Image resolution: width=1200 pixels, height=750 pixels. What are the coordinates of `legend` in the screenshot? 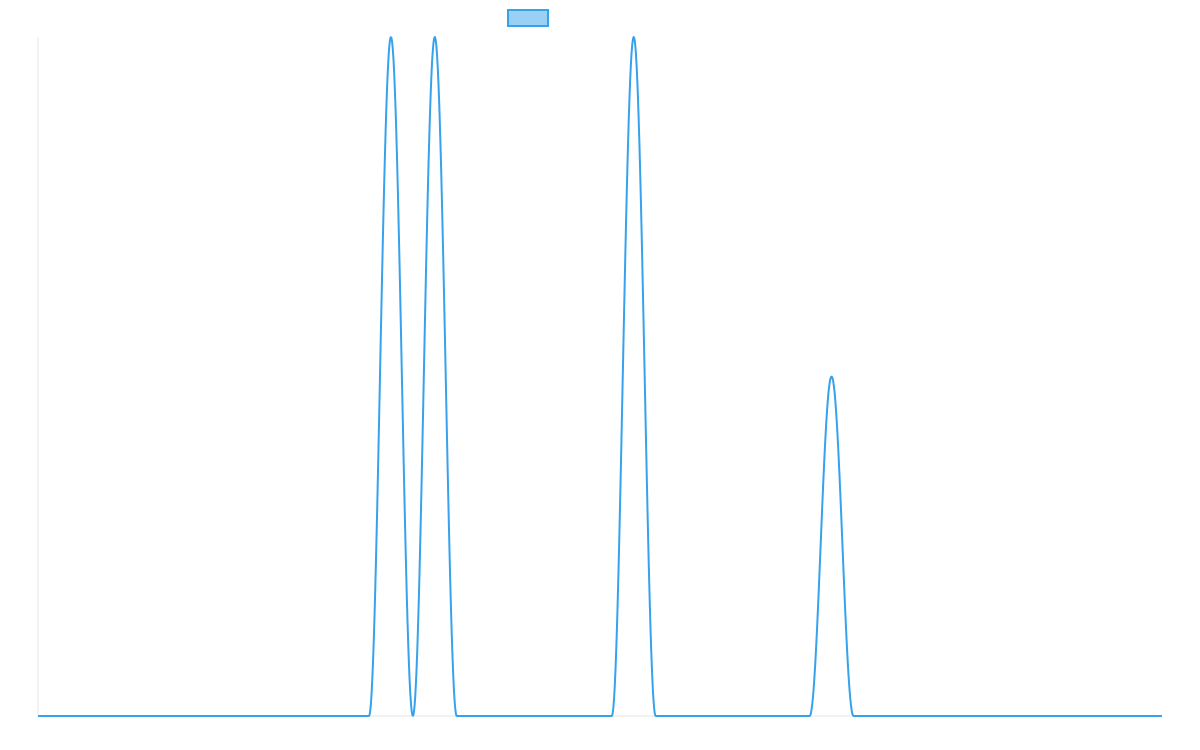 It's located at (528, 18).